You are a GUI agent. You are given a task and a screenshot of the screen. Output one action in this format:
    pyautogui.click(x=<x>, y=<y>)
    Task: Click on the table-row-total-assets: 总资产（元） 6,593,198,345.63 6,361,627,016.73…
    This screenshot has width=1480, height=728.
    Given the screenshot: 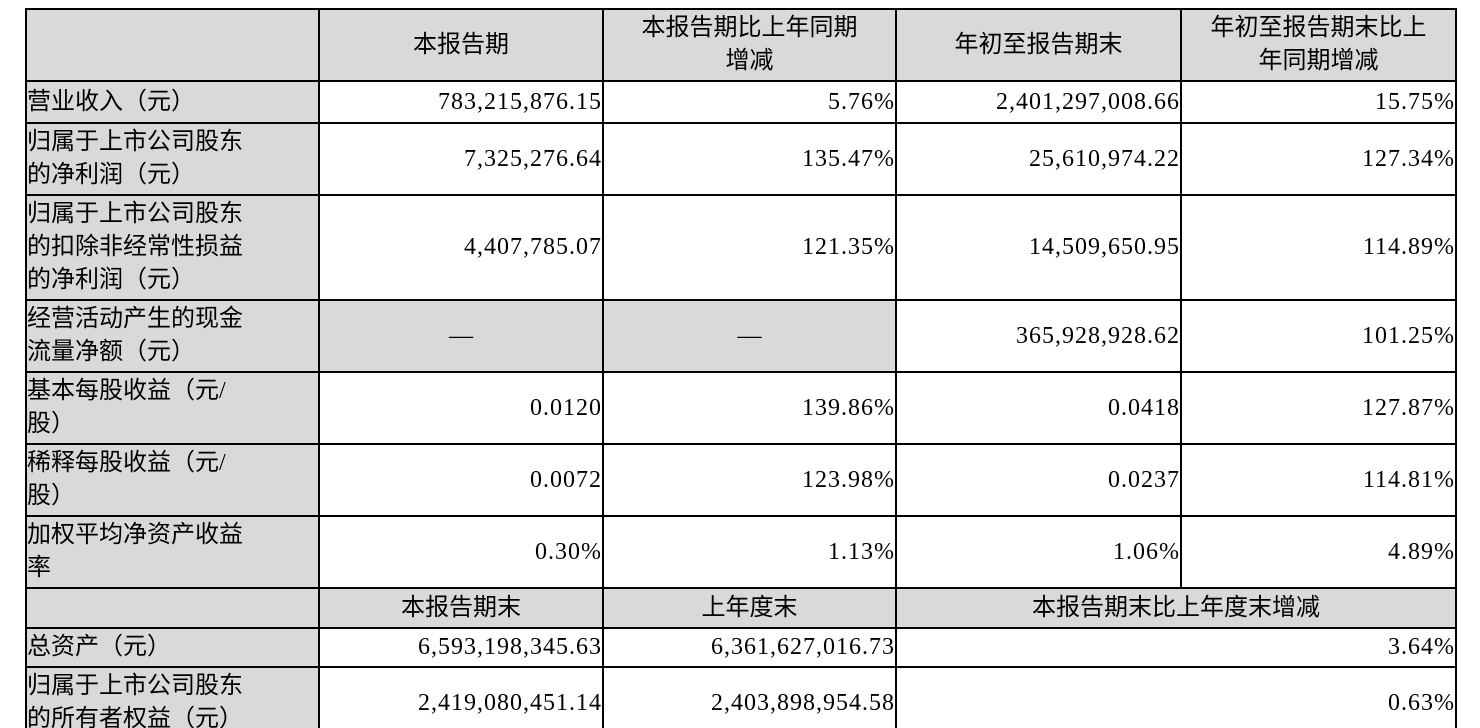 What is the action you would take?
    pyautogui.click(x=741, y=647)
    